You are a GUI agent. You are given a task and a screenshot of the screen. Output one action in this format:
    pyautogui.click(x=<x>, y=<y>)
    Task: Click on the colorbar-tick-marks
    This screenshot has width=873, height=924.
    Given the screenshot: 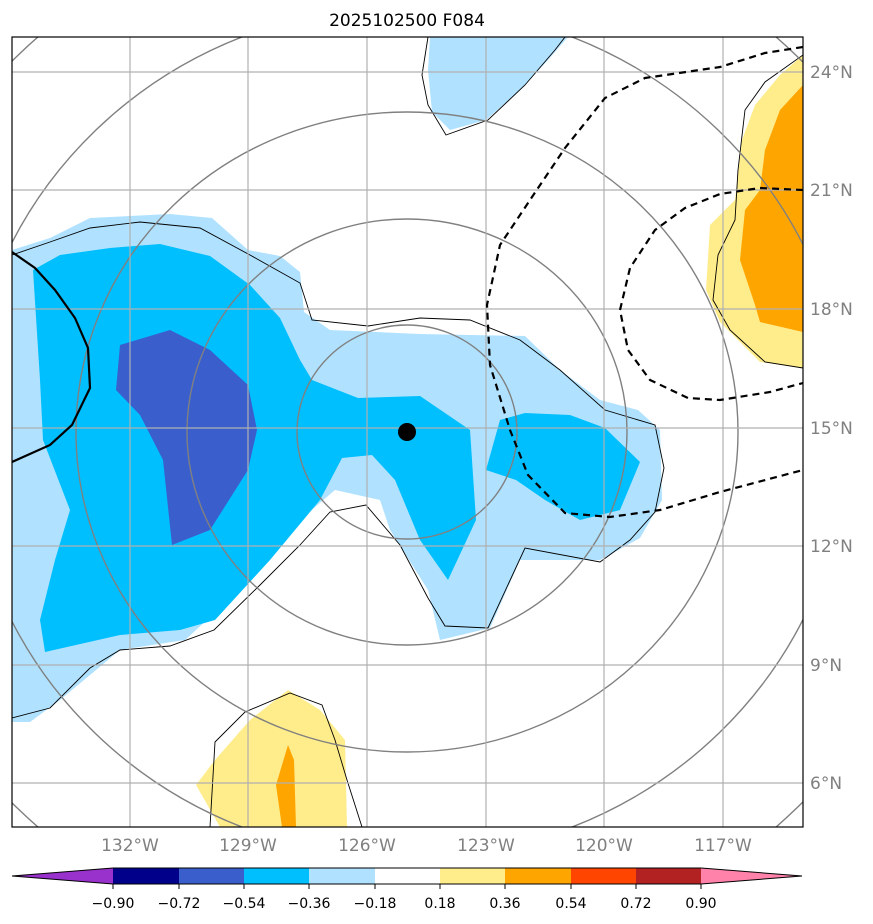 What is the action you would take?
    pyautogui.click(x=407, y=886)
    